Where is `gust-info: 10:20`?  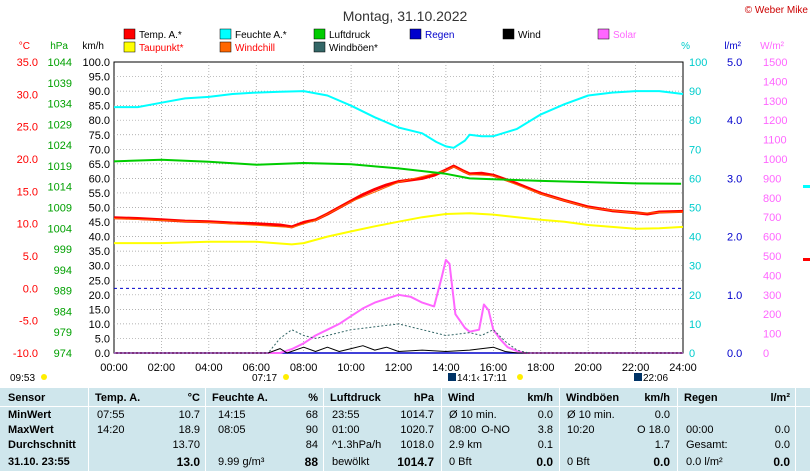
gust-info: 10:20 is located at coordinates (581, 430).